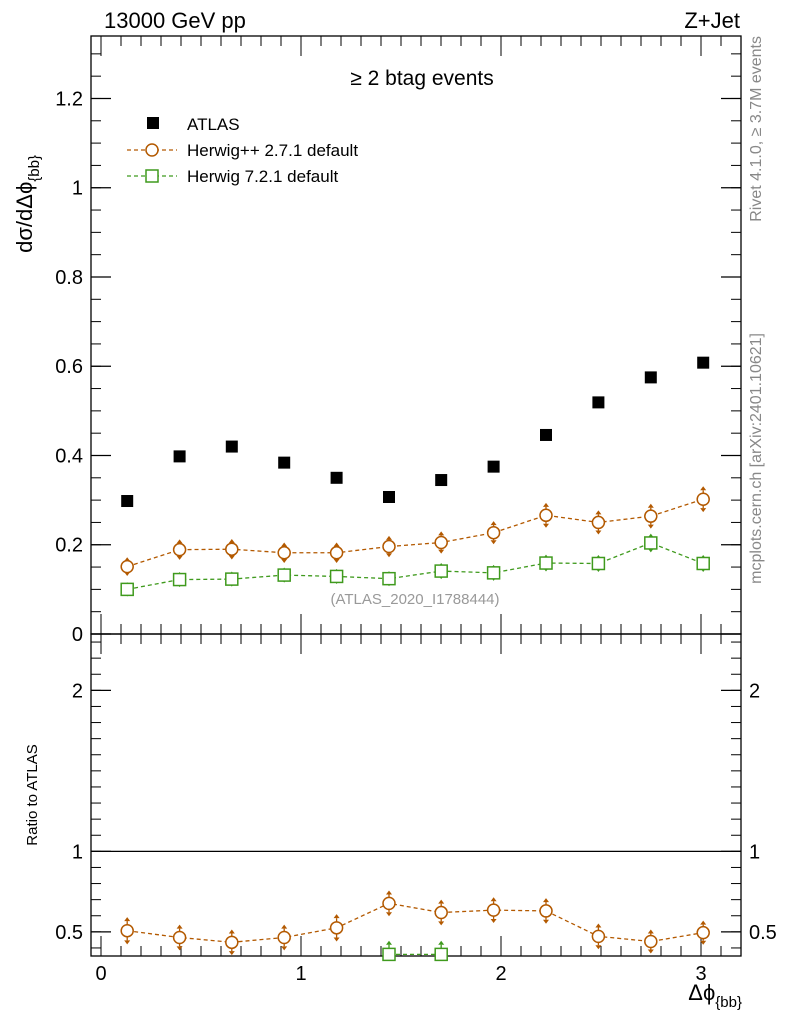  I want to click on x-axis-label: Δϕ{bb}, so click(715, 995).